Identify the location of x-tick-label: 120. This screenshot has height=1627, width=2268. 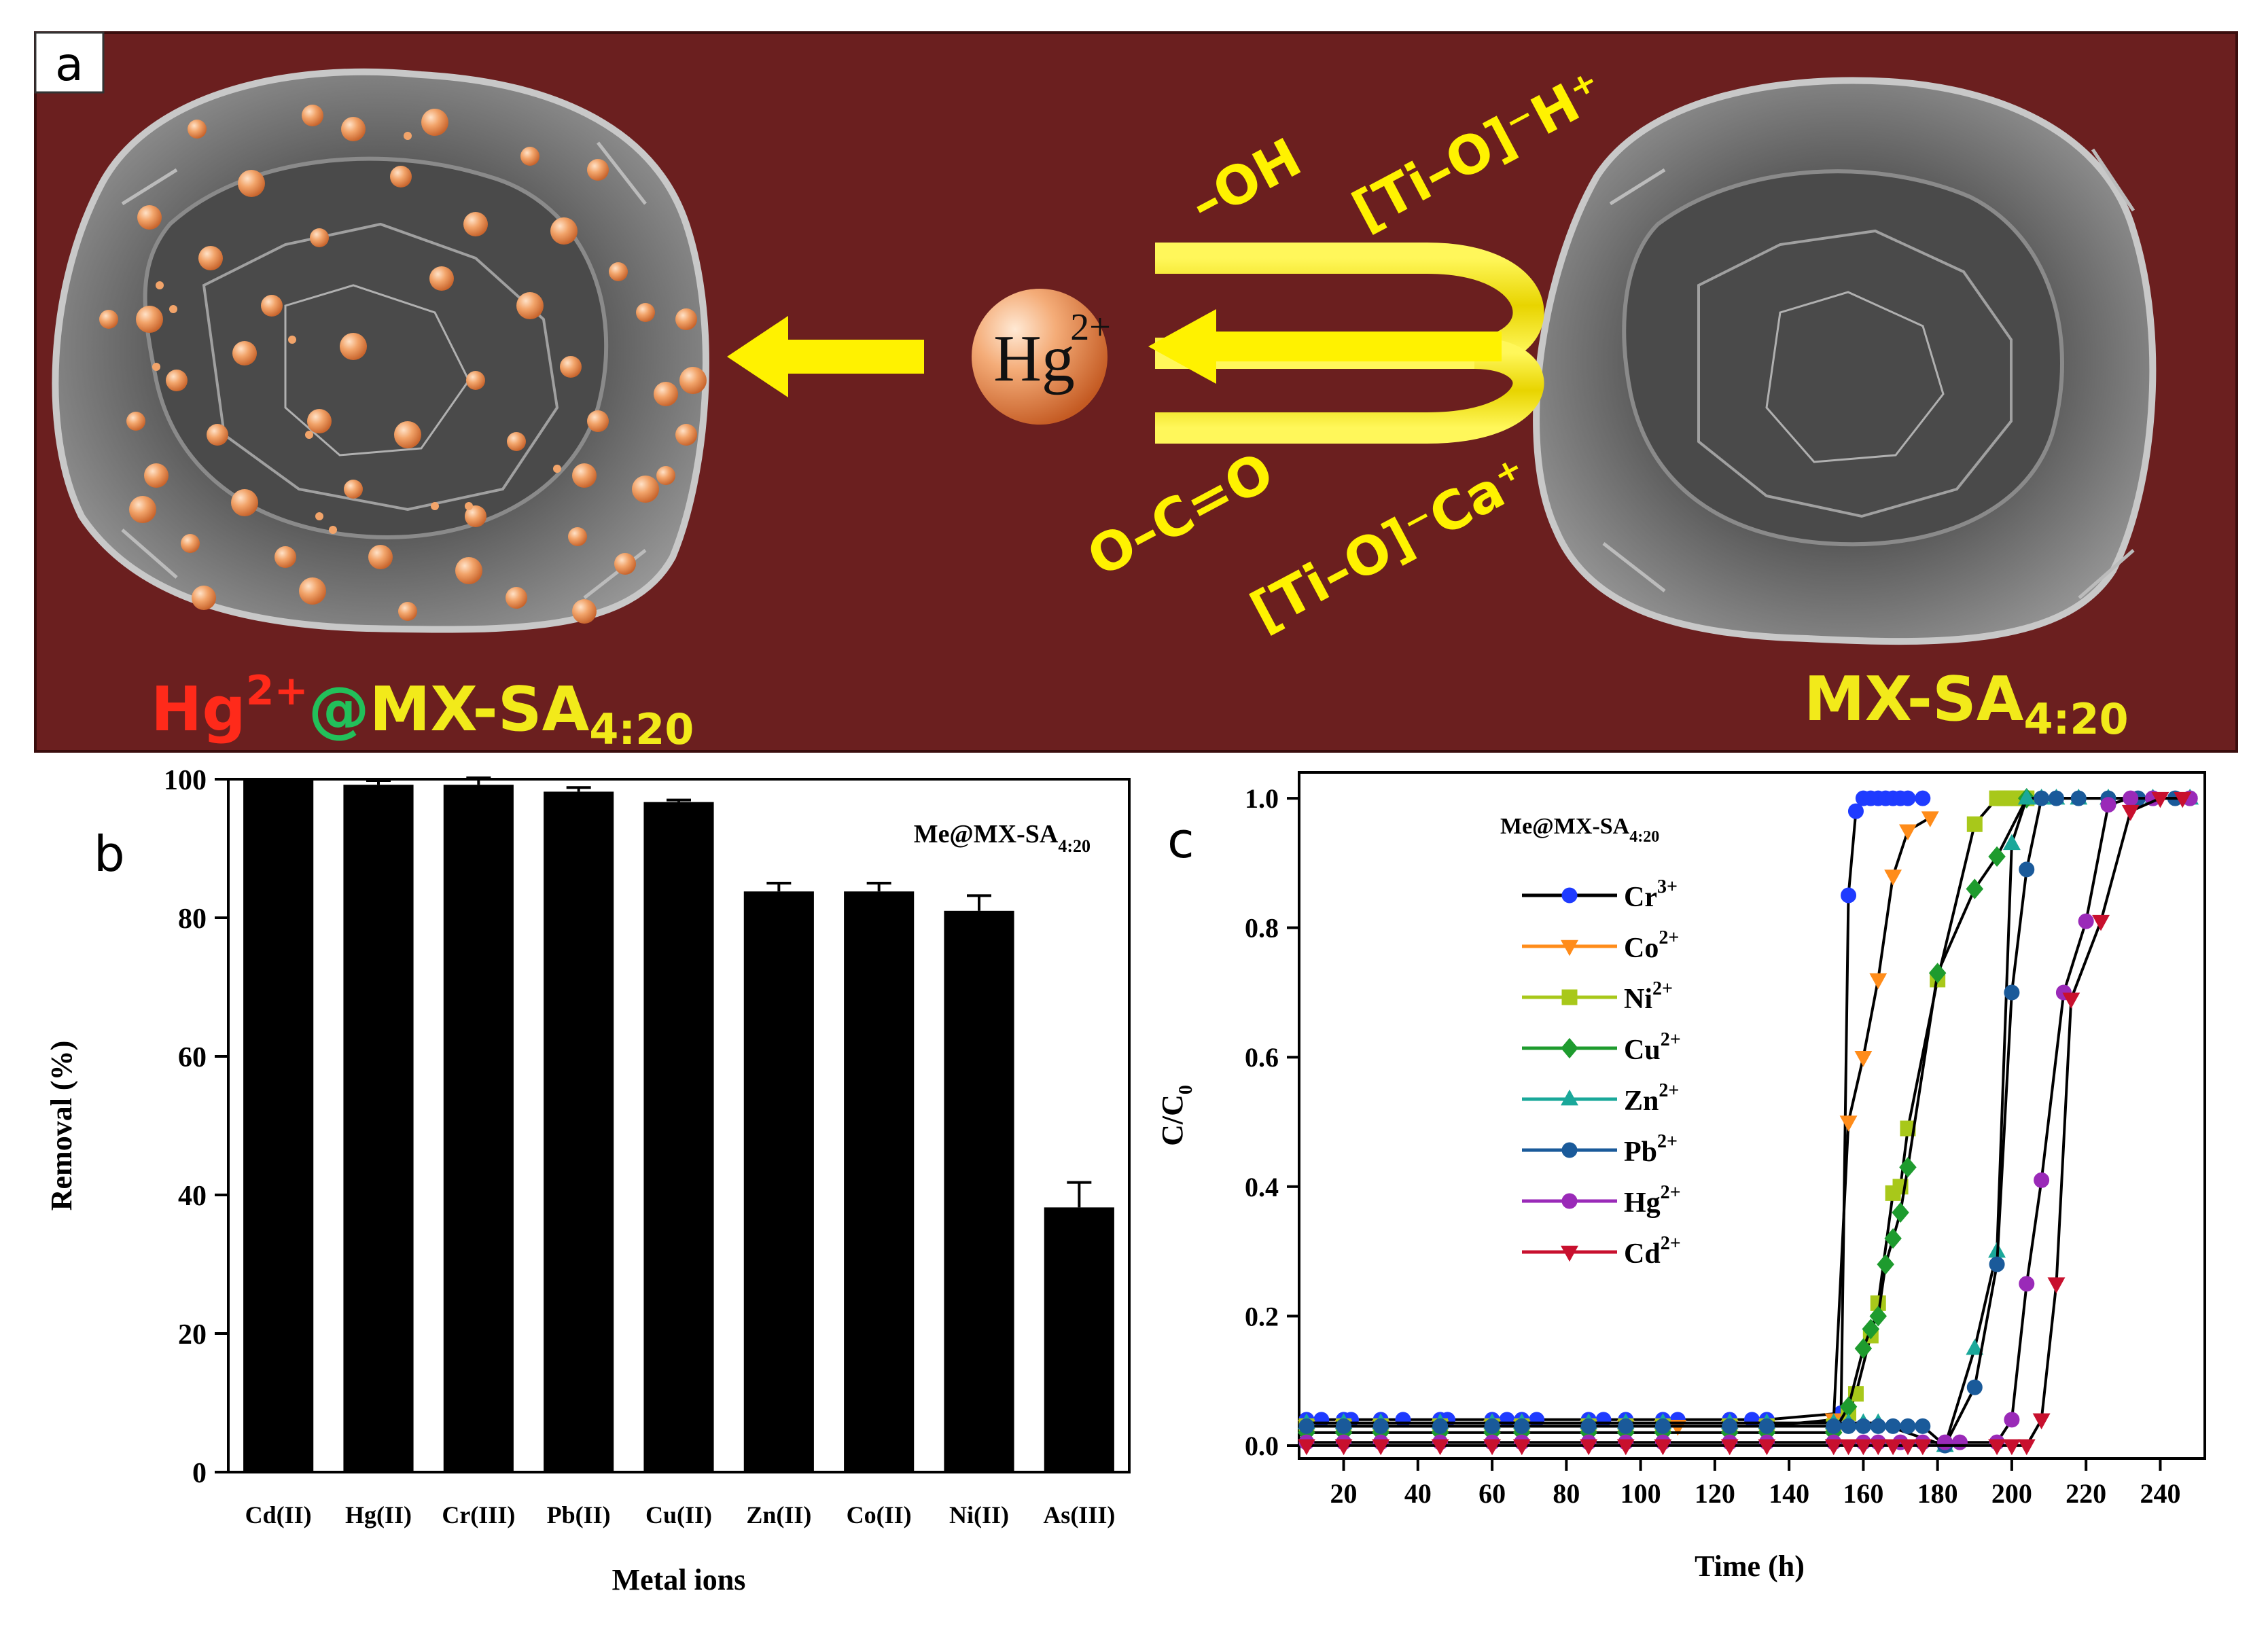
(1715, 1493).